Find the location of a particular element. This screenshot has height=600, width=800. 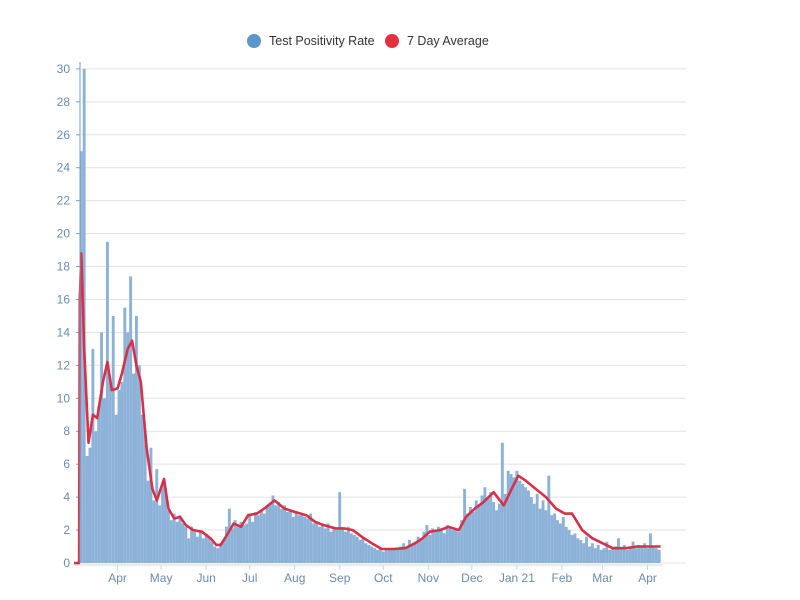

y-tick-label: 0 is located at coordinates (66, 563).